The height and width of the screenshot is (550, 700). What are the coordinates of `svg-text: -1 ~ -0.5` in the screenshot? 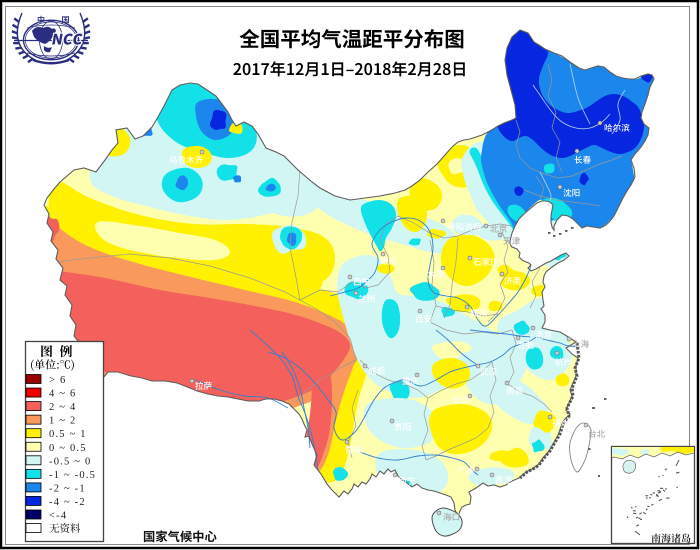 It's located at (72, 475).